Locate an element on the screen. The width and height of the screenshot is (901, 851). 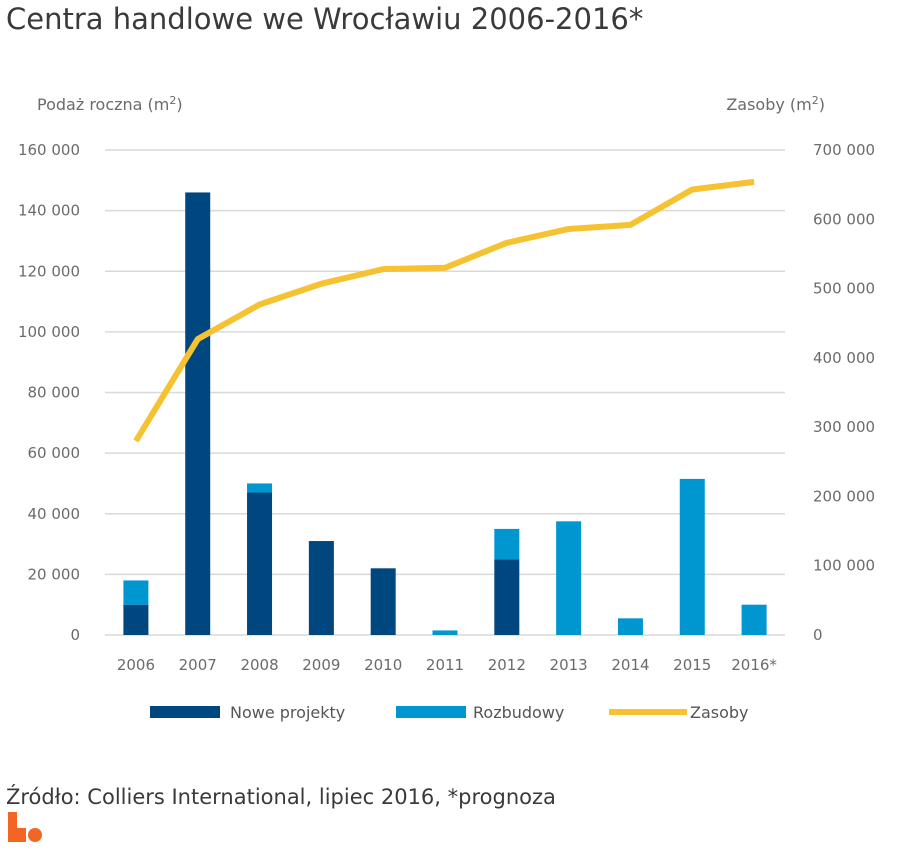
x-tick-label: 2007 is located at coordinates (198, 665).